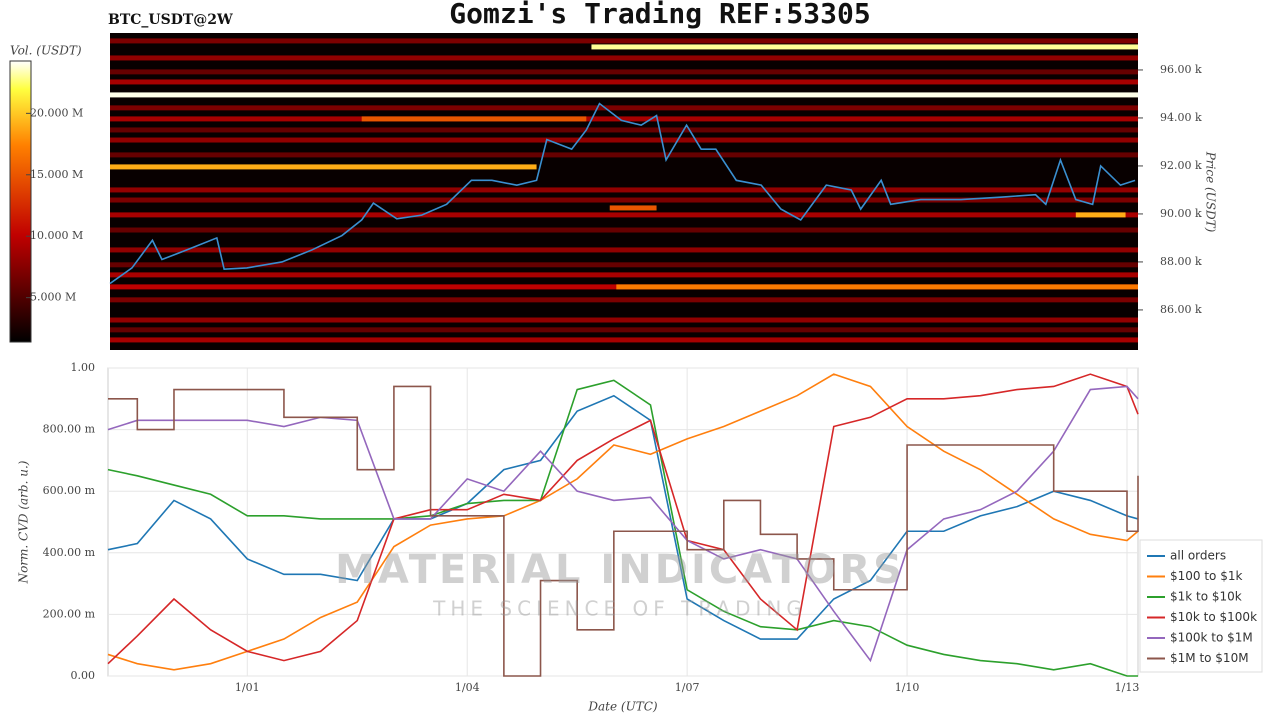 The height and width of the screenshot is (720, 1280). Describe the element at coordinates (687, 687) in the screenshot. I see `x-tick-label: 1/07` at that location.